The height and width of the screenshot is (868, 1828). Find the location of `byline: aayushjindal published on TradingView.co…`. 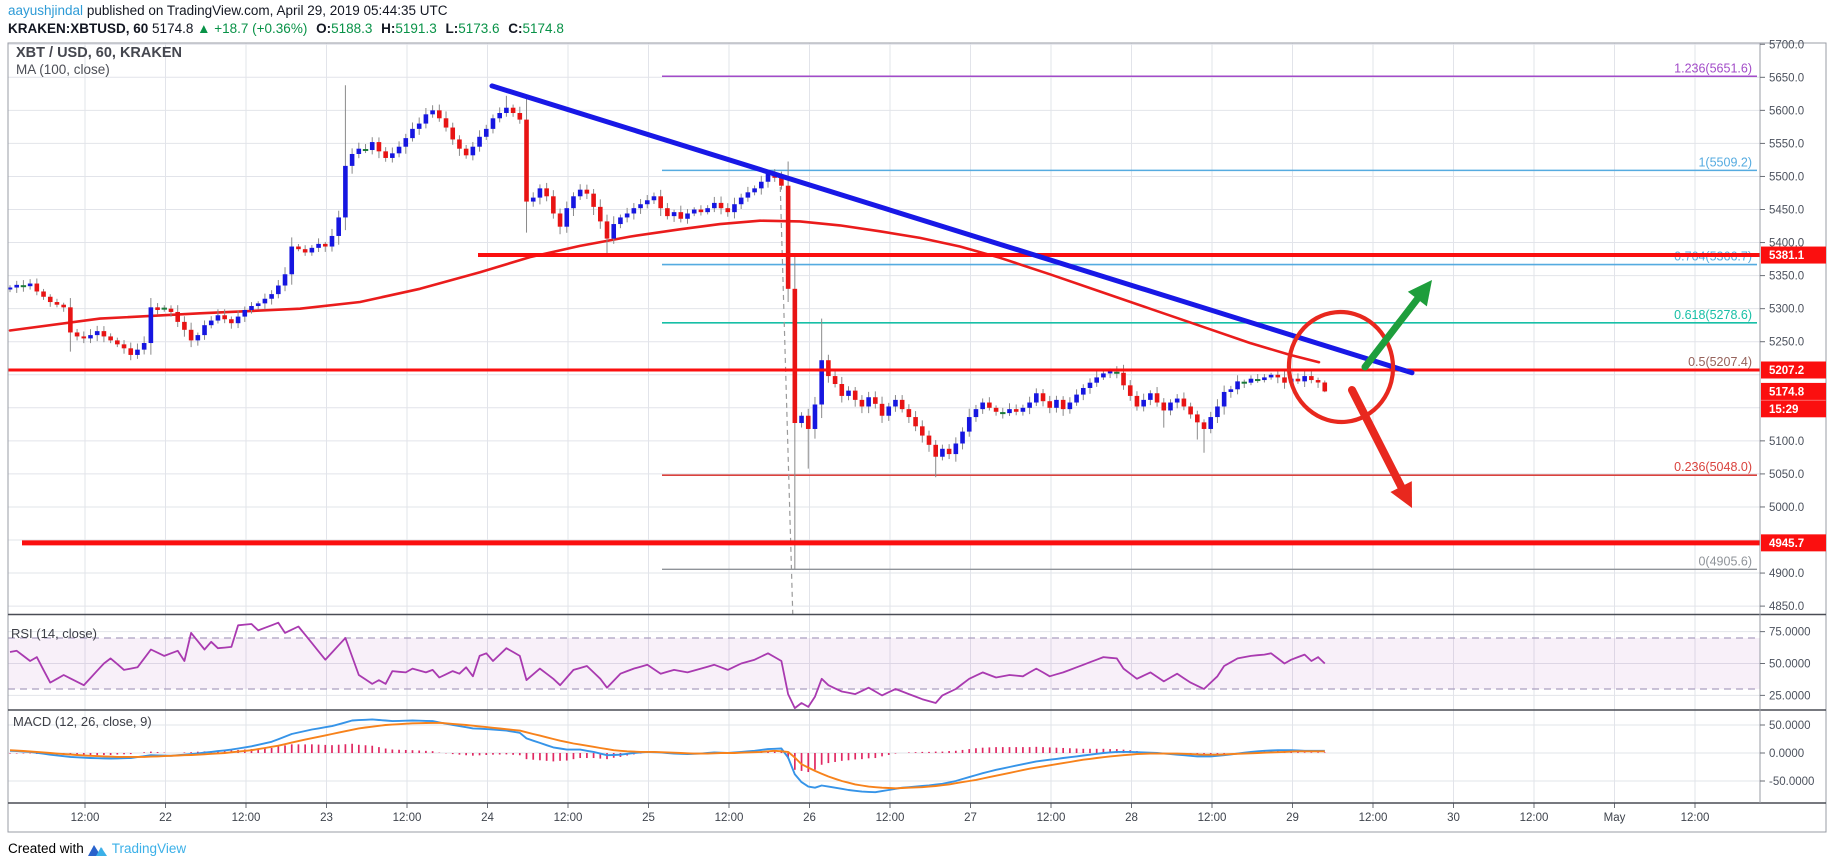

byline: aayushjindal published on TradingView.co… is located at coordinates (286, 10).